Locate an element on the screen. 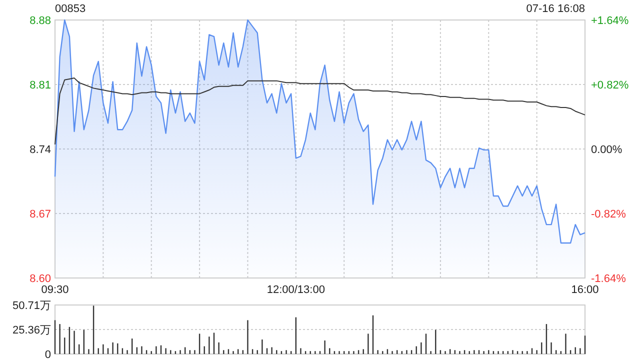  y-tick-label: 8.60 is located at coordinates (40, 278).